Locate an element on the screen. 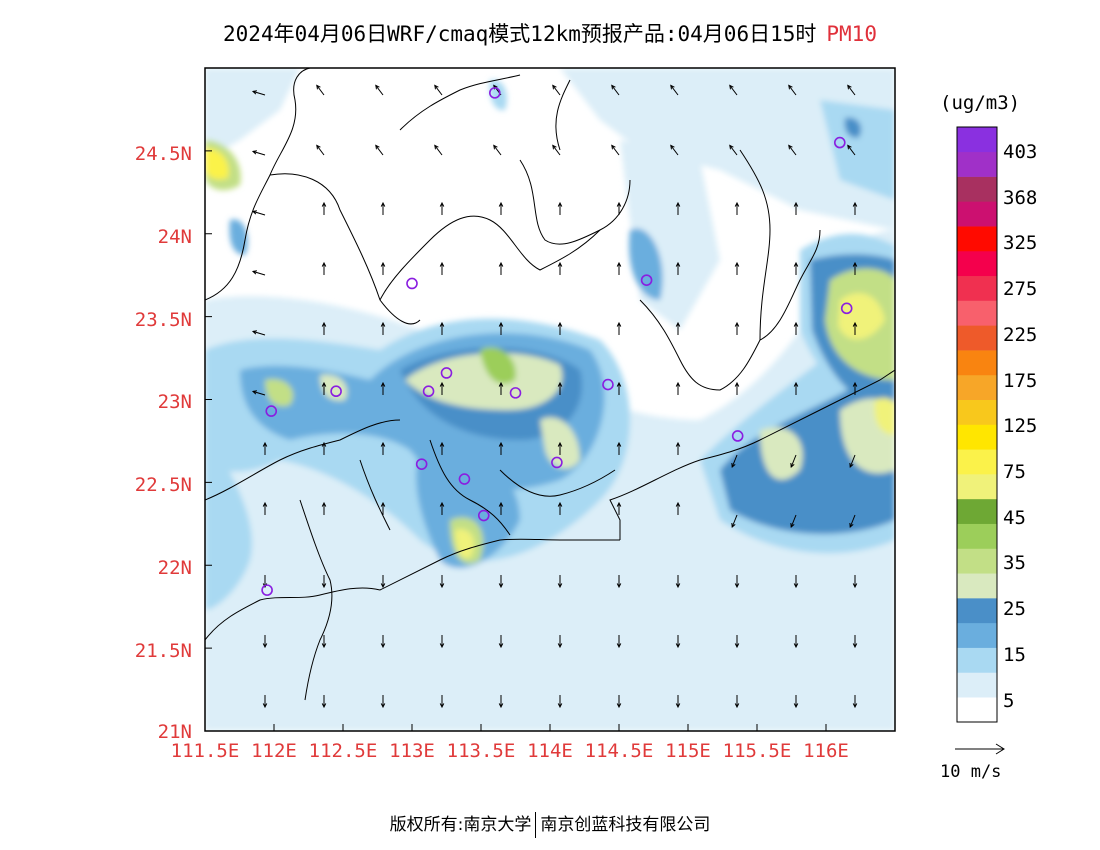 The height and width of the screenshot is (850, 1100). colorbar-label: 15 is located at coordinates (1014, 655).